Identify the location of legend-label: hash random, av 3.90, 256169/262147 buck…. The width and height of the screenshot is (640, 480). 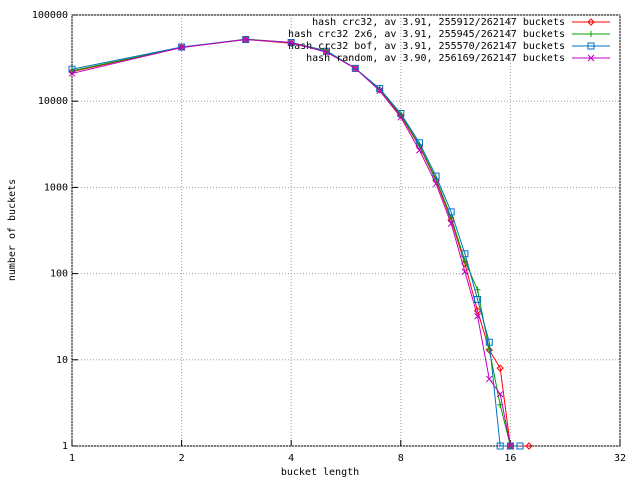
(435, 58).